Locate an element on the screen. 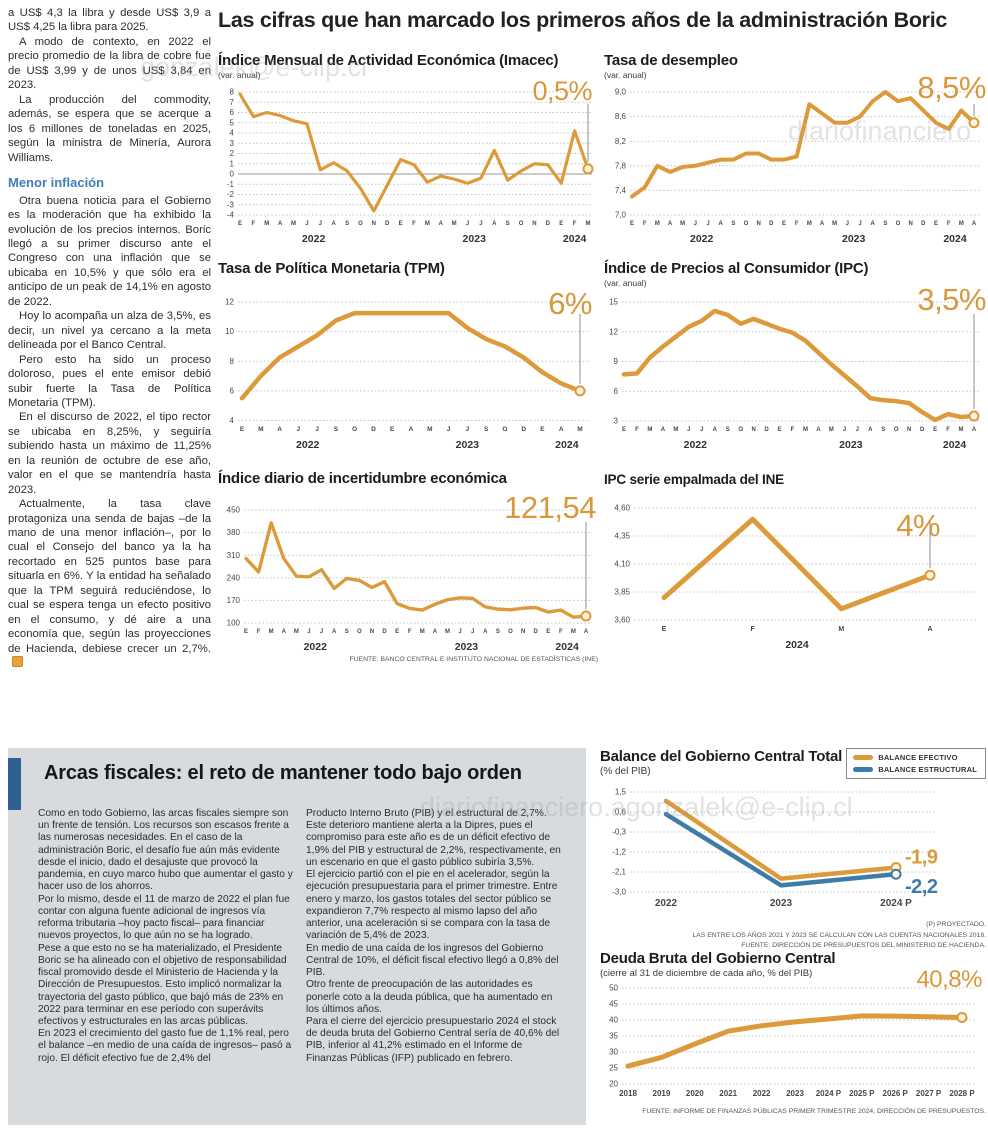  chart-subtitle: (var. anual) is located at coordinates (625, 283).